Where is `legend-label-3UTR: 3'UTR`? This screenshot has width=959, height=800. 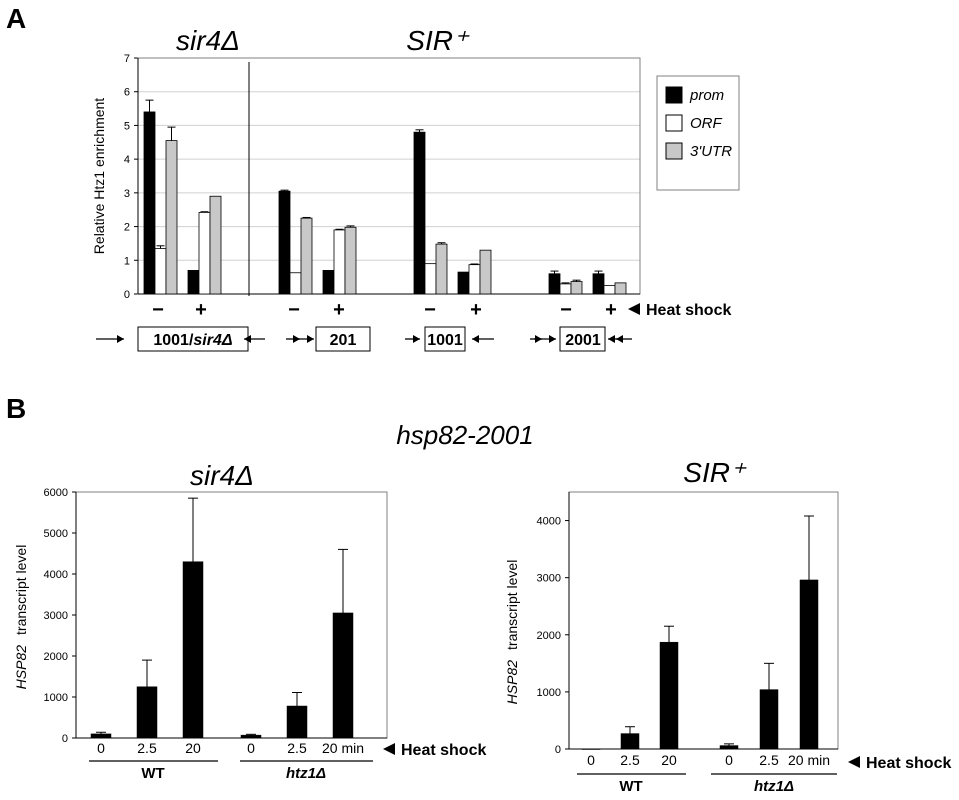
legend-label-3UTR: 3'UTR is located at coordinates (711, 151).